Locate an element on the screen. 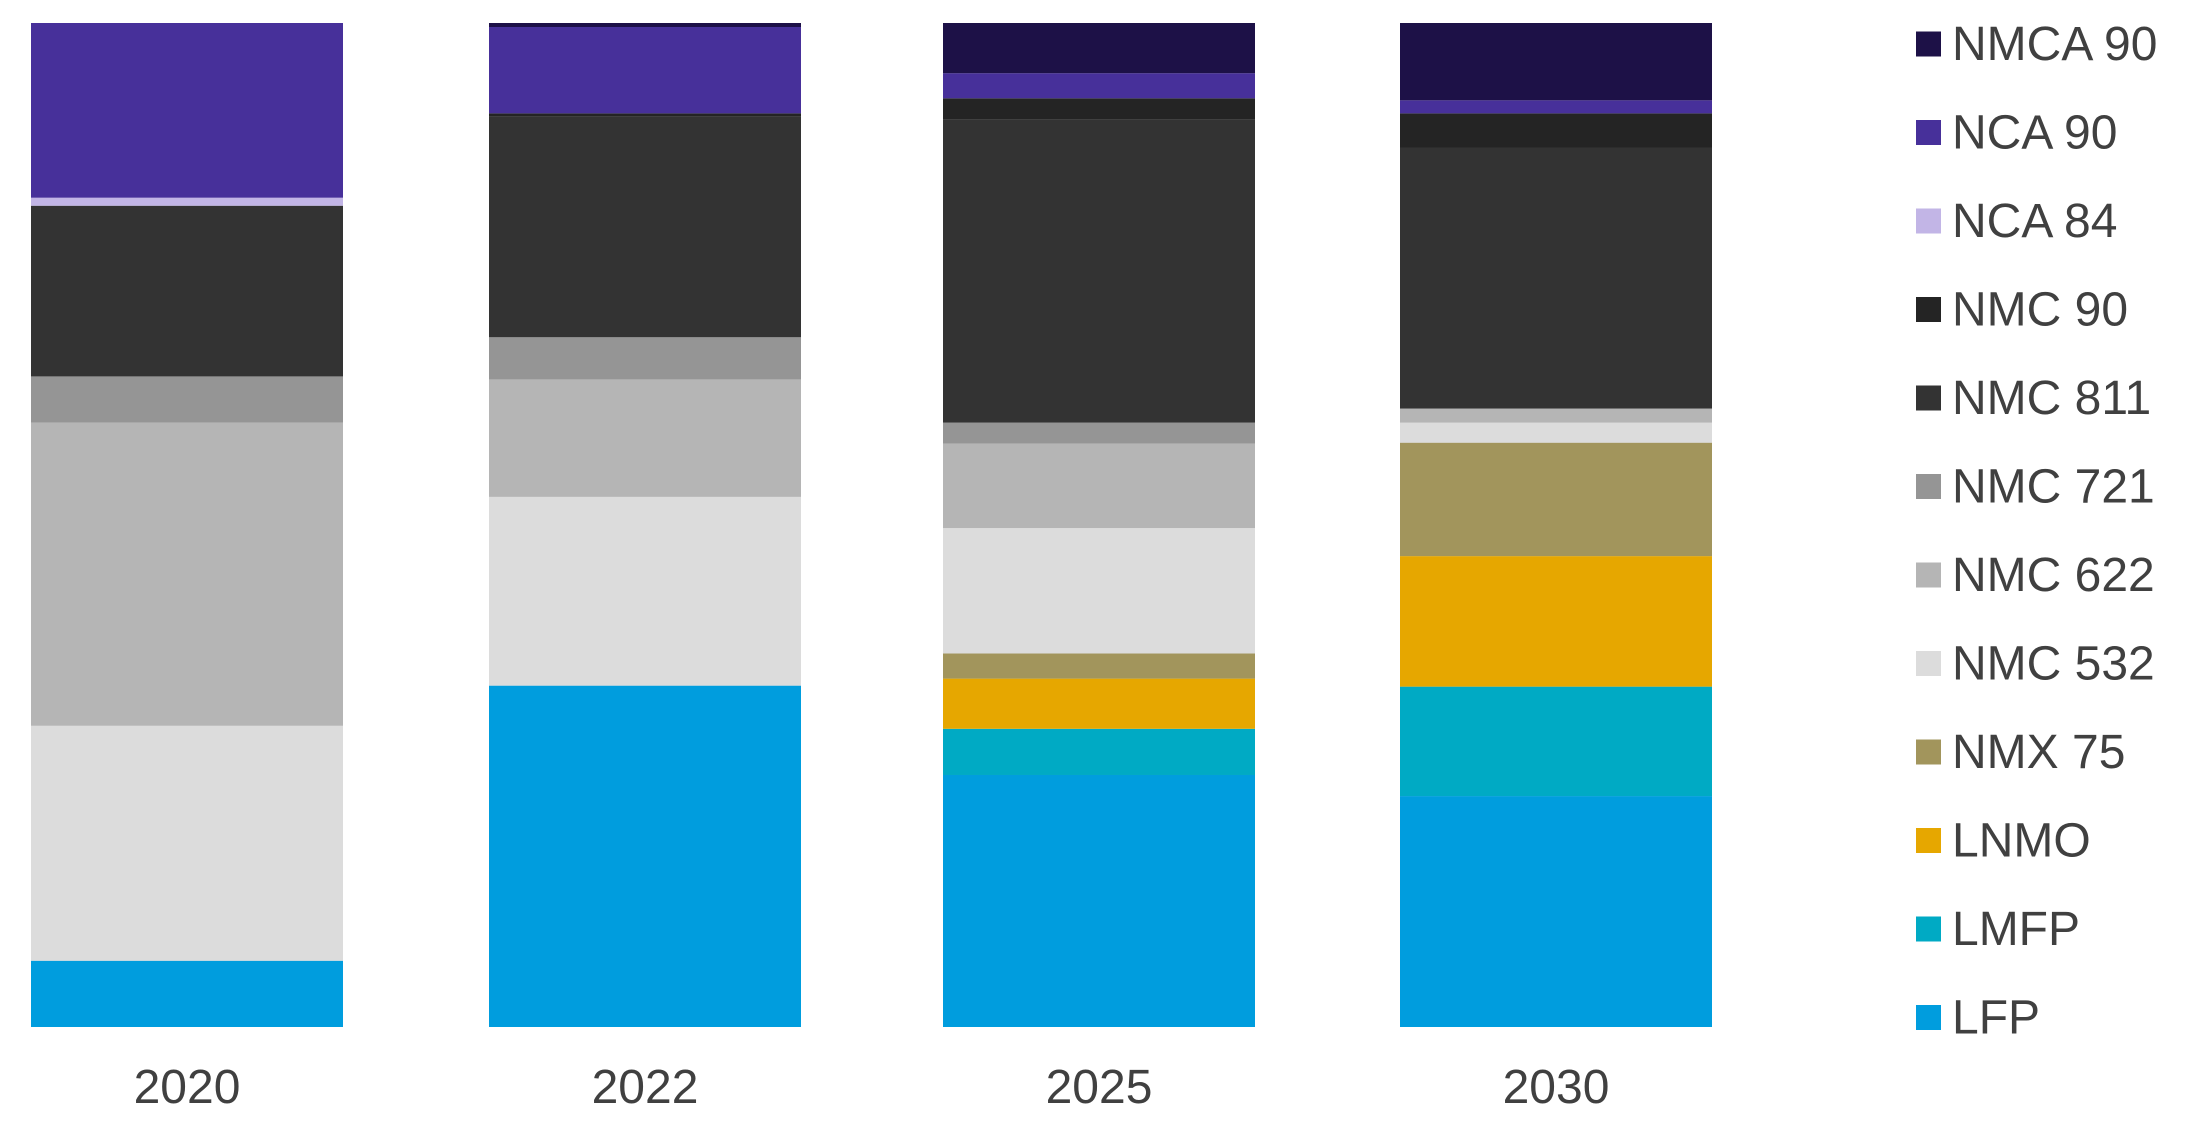  legend-label-nmca-90: NMCA 90 is located at coordinates (2054, 44).